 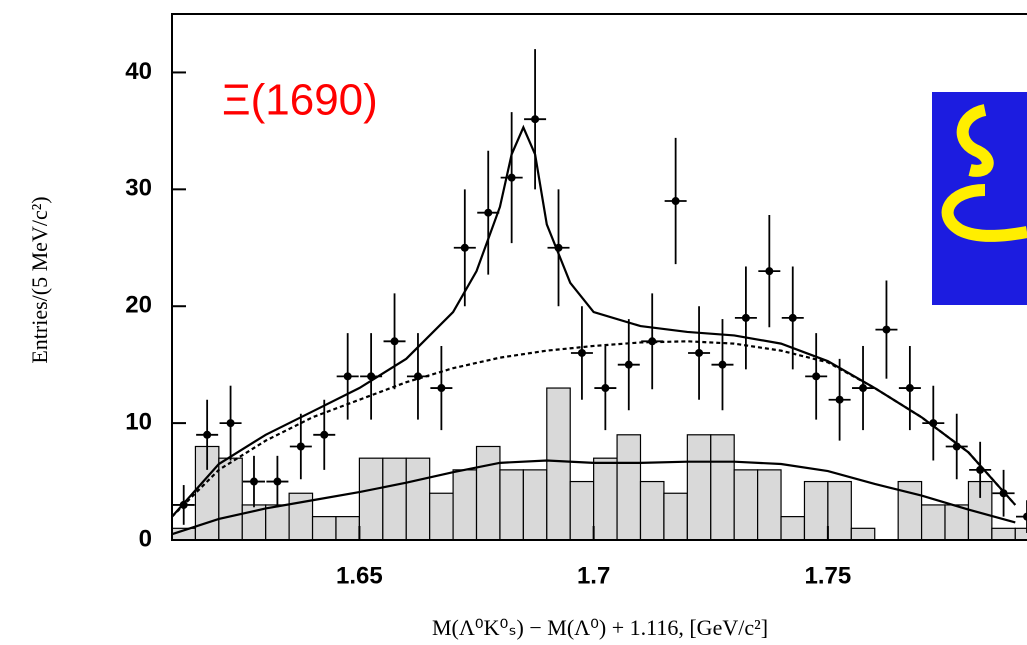 I want to click on x-tick-label: 1.7, so click(x=593, y=575).